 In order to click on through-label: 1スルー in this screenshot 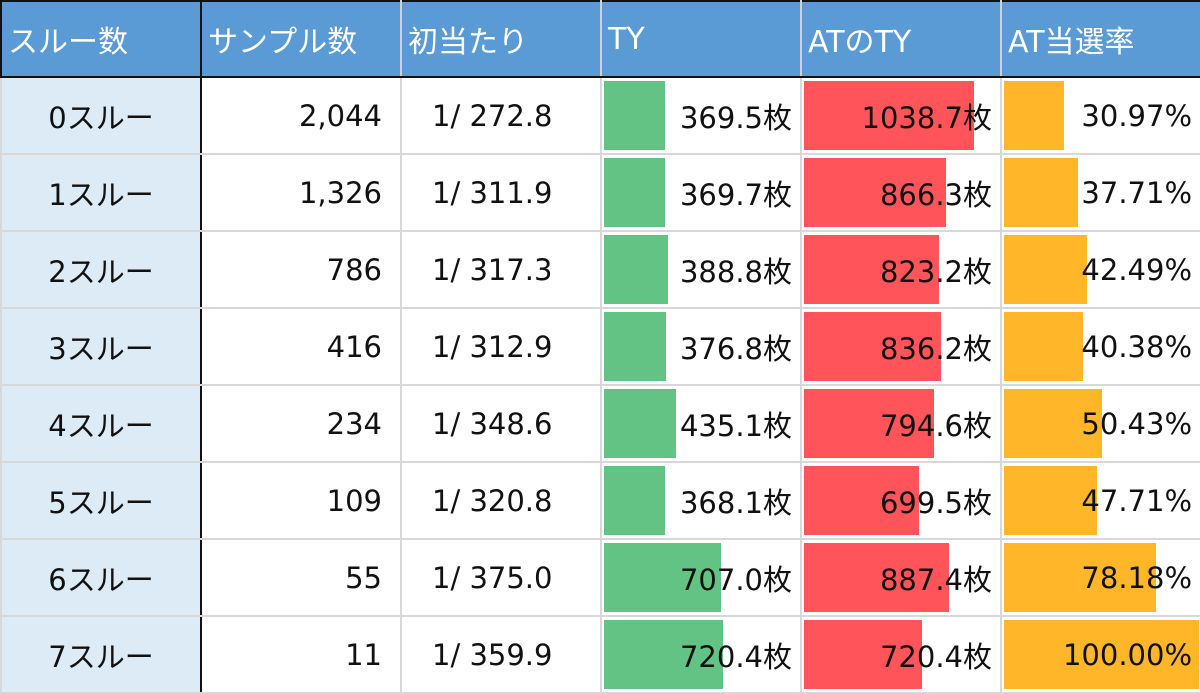, I will do `click(101, 192)`.